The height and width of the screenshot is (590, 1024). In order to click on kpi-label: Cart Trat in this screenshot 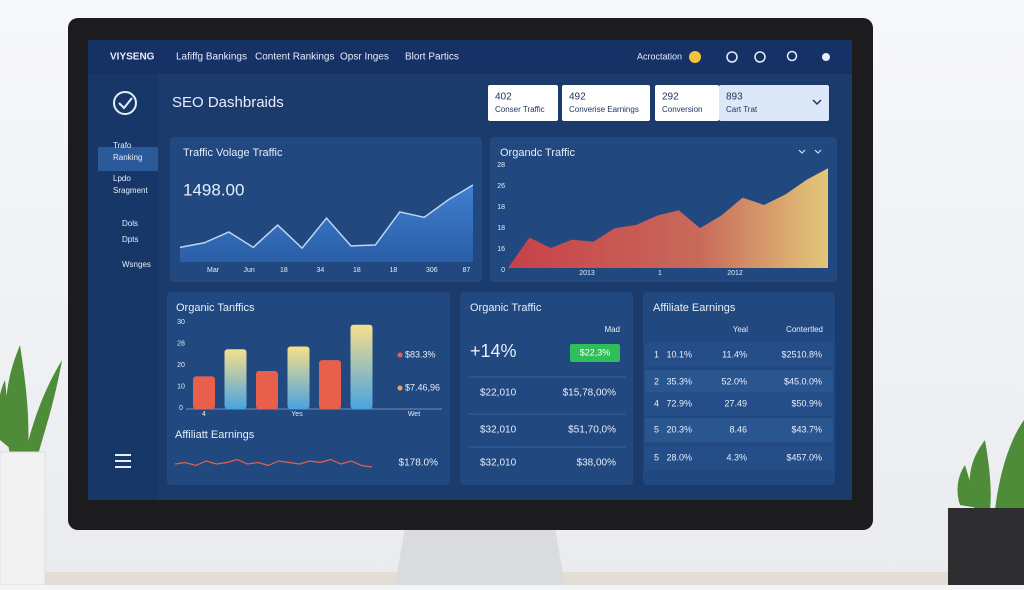, I will do `click(742, 109)`.